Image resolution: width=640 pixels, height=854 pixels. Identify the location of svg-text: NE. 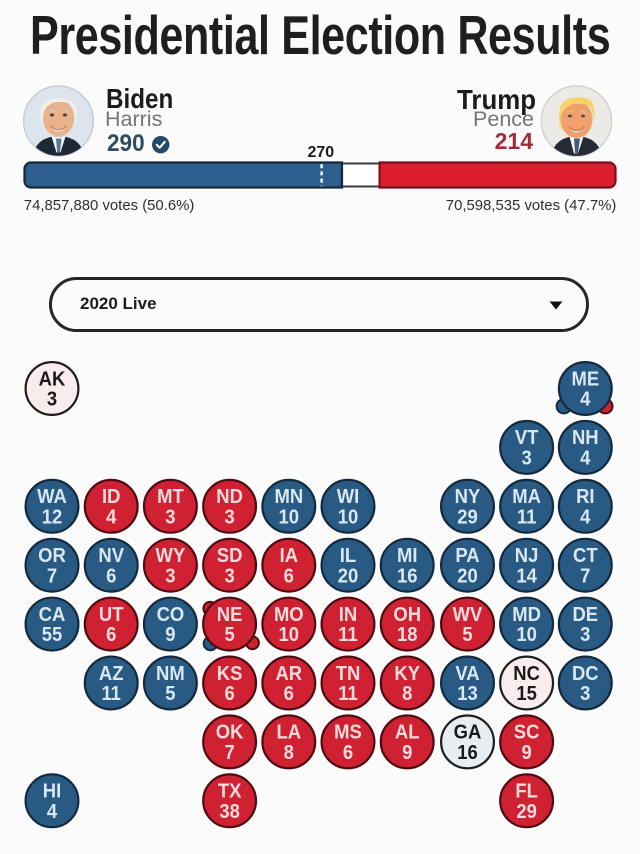
(230, 614).